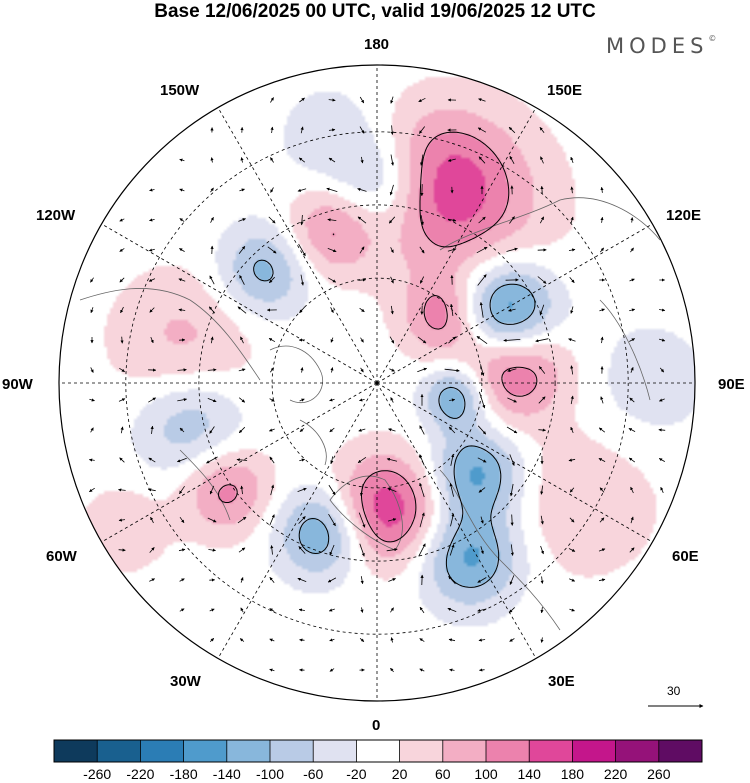 Image resolution: width=750 pixels, height=783 pixels. I want to click on brand-mark: ©, so click(712, 38).